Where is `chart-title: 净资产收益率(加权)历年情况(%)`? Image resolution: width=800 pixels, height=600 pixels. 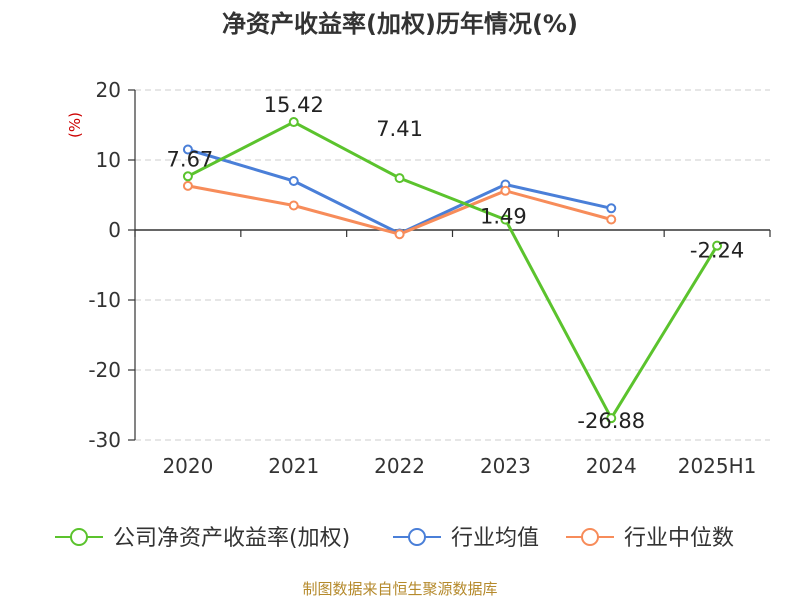
chart-title: 净资产收益率(加权)历年情况(%) is located at coordinates (400, 24).